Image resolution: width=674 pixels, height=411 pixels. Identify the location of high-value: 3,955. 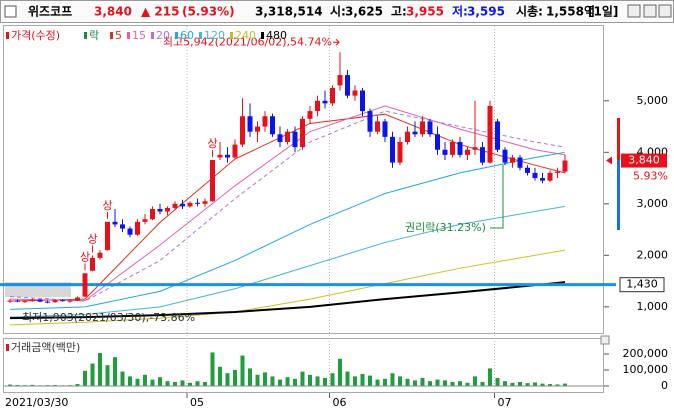
(425, 12).